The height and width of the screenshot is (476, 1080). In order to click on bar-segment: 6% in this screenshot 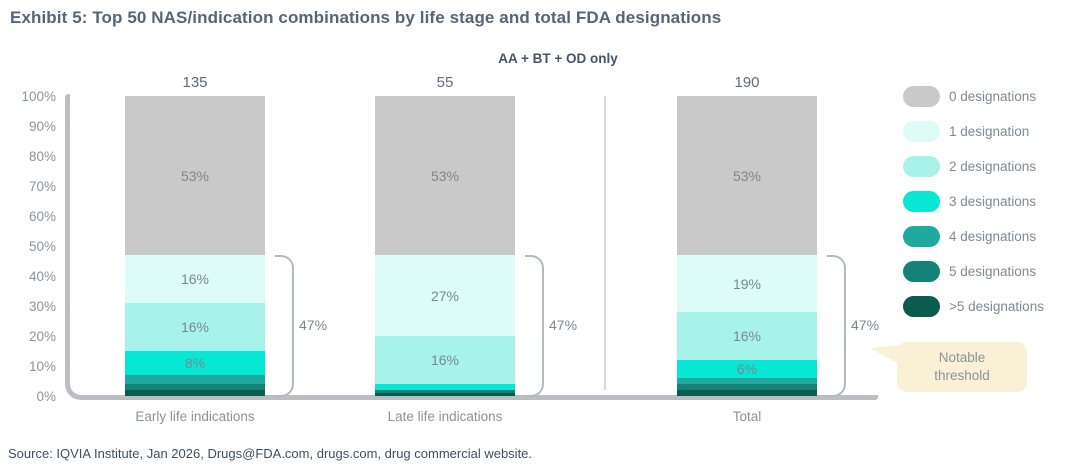, I will do `click(747, 369)`.